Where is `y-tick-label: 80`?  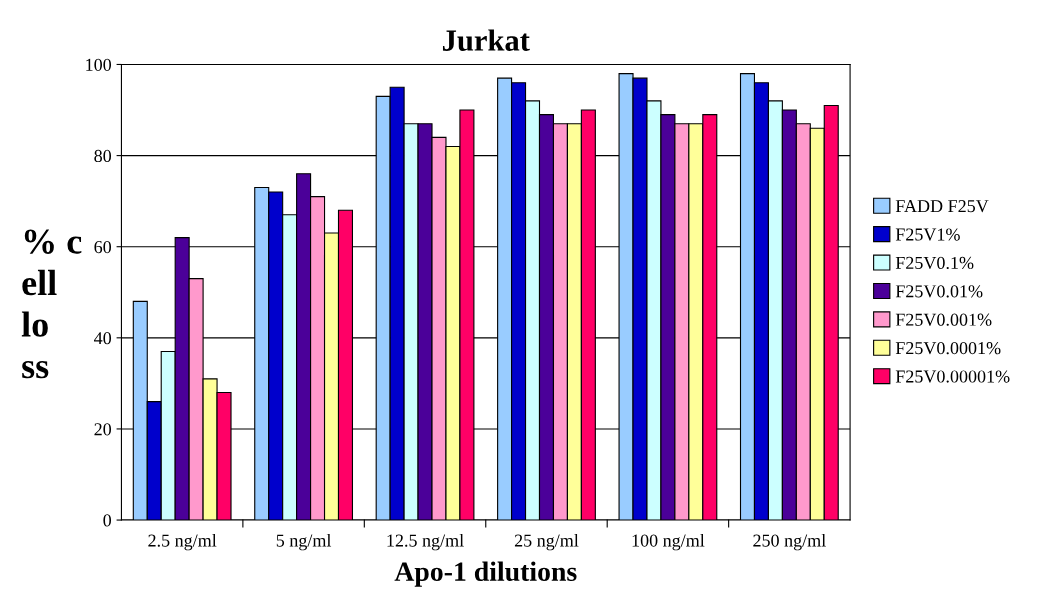
y-tick-label: 80 is located at coordinates (103, 156).